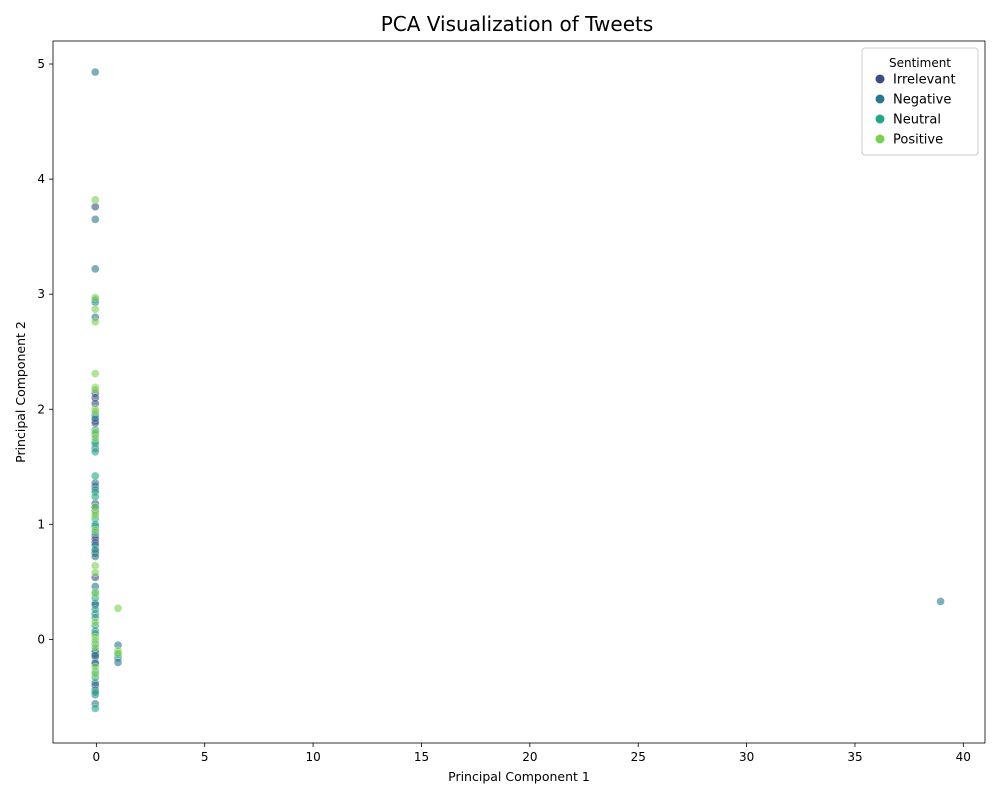 The height and width of the screenshot is (800, 1000). I want to click on x-tick-label: 35, so click(854, 757).